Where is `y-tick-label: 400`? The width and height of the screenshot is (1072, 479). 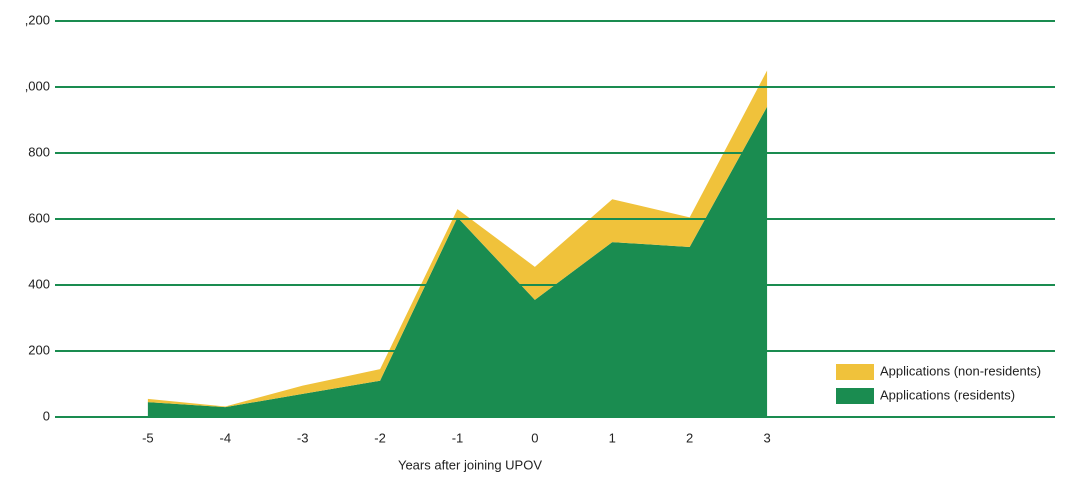
y-tick-label: 400 is located at coordinates (39, 283).